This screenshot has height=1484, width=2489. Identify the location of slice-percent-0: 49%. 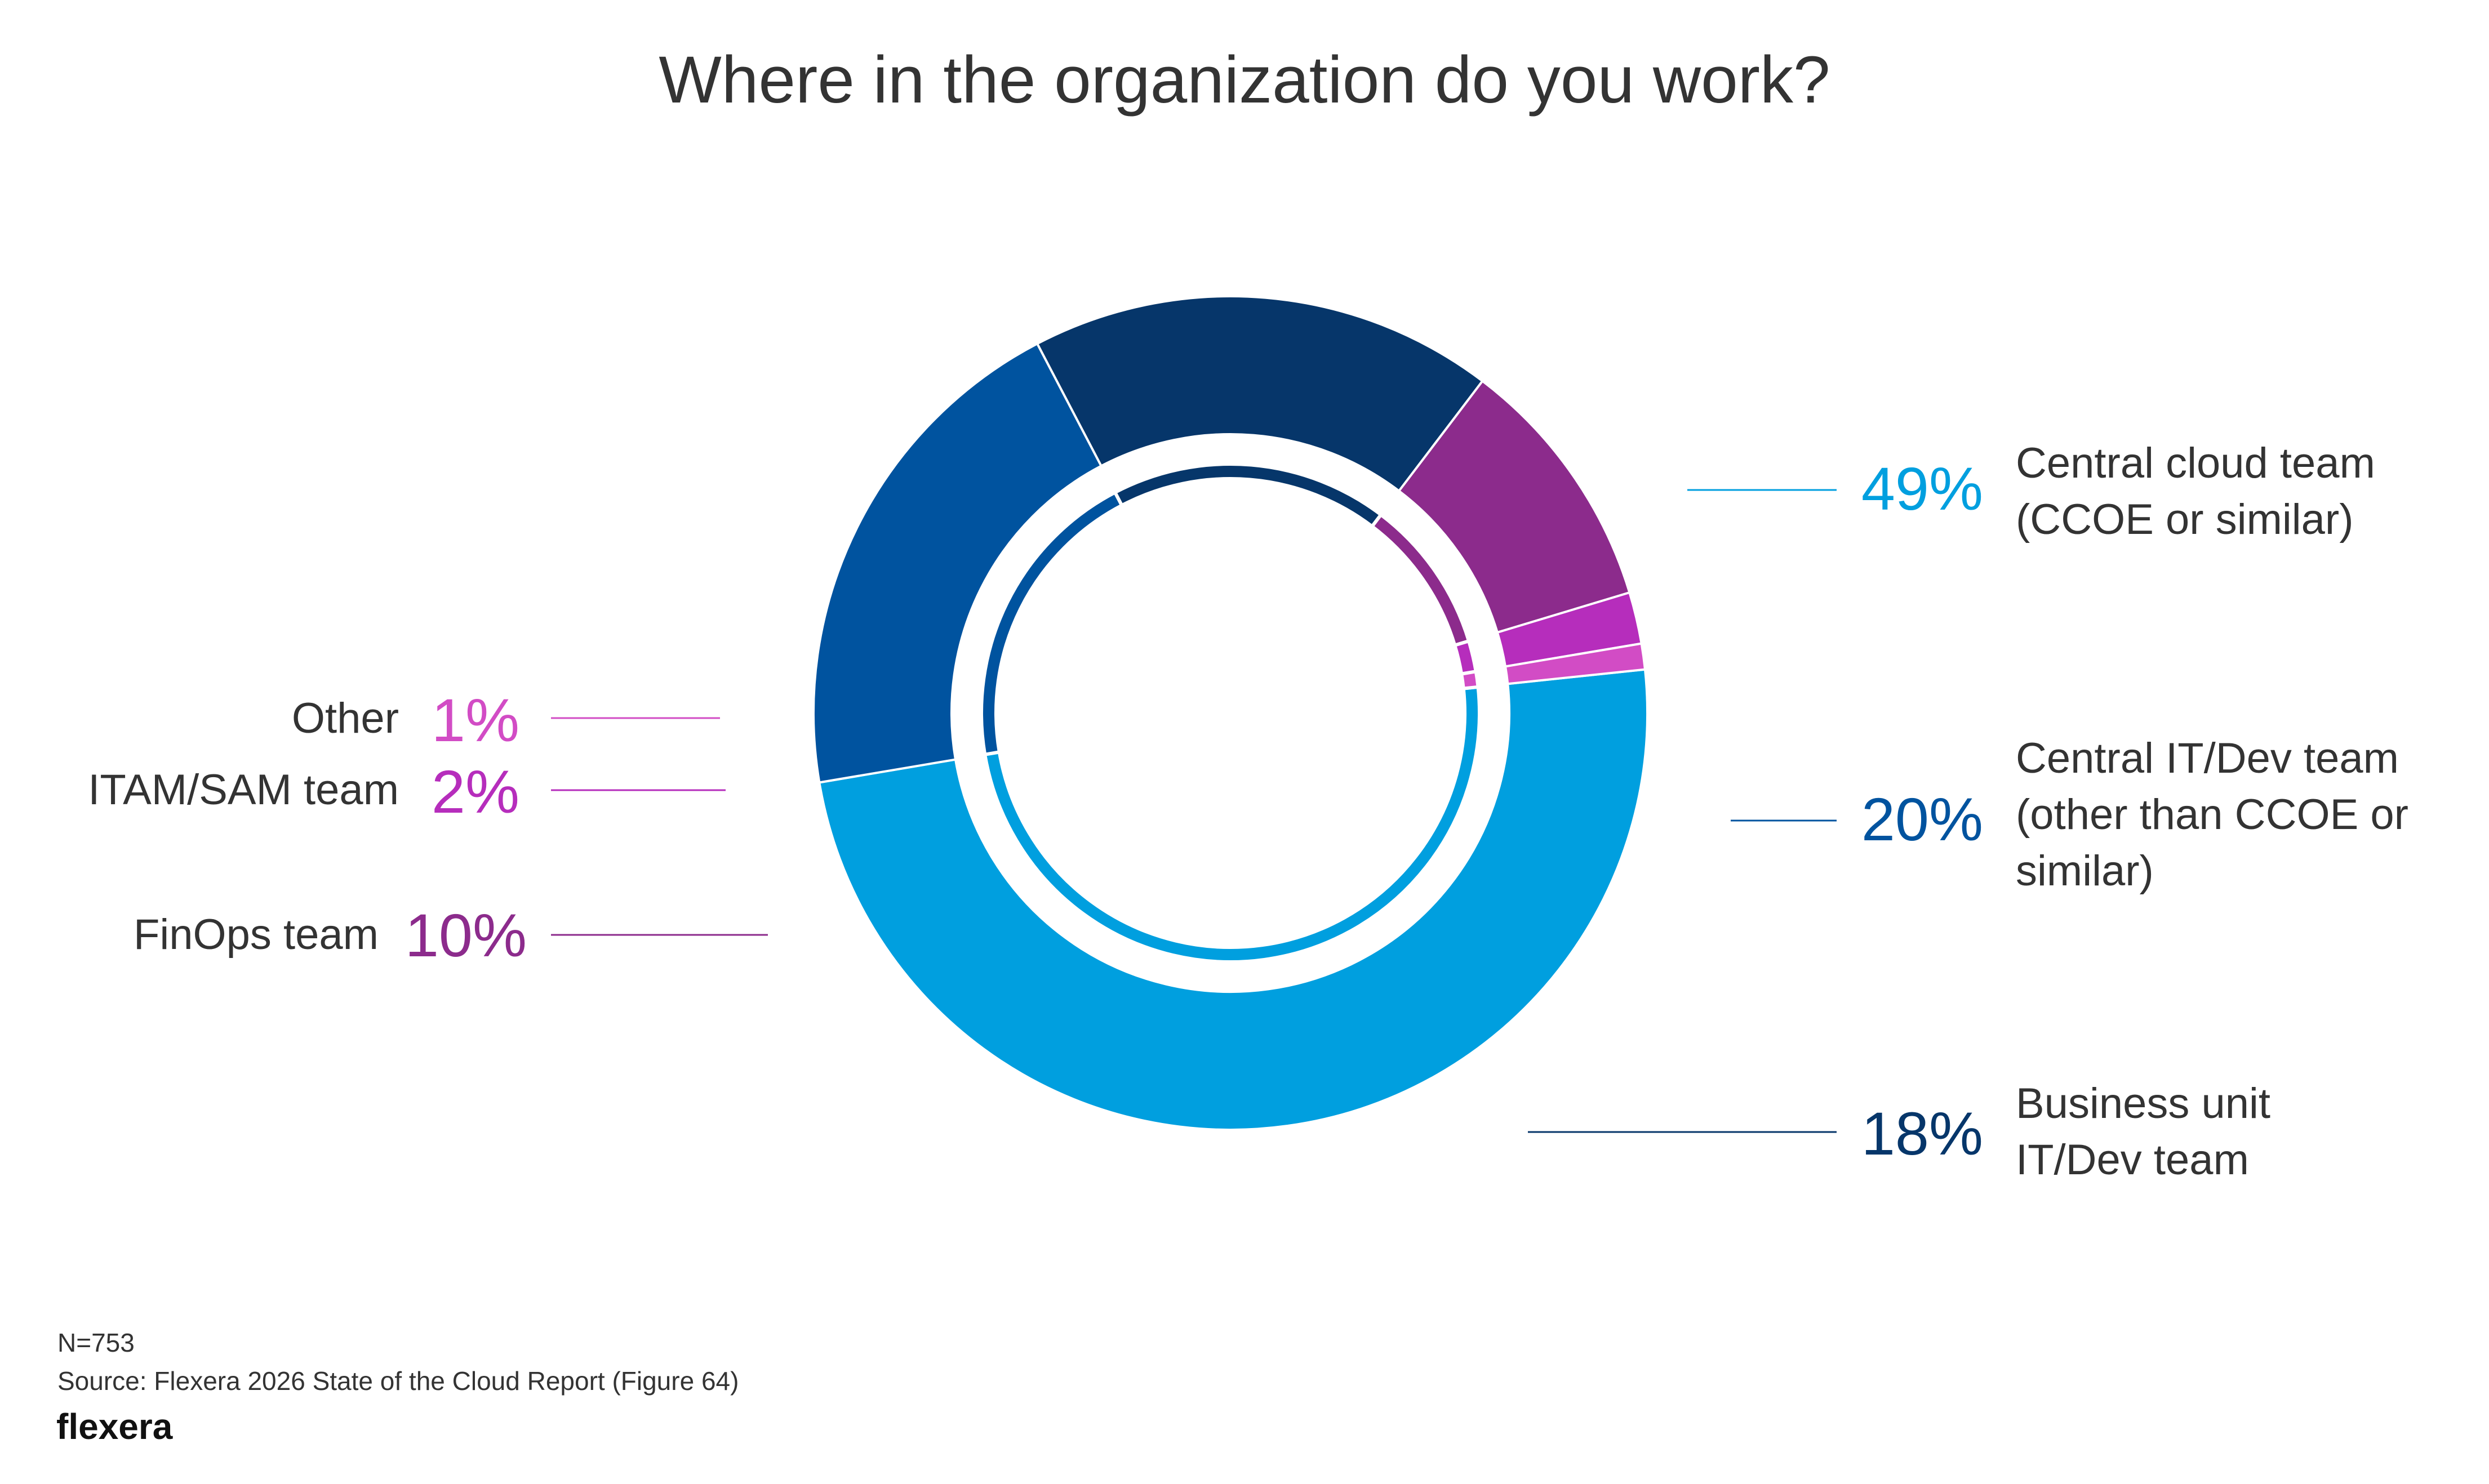
(1922, 488).